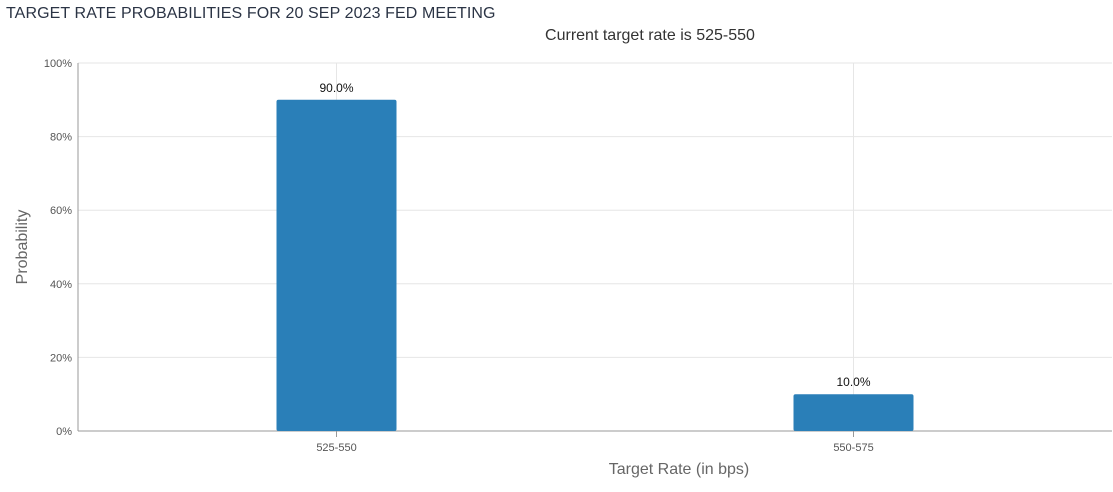 The image size is (1113, 492). What do you see at coordinates (650, 35) in the screenshot?
I see `chart-subtitle: Current target rate is 525-550` at bounding box center [650, 35].